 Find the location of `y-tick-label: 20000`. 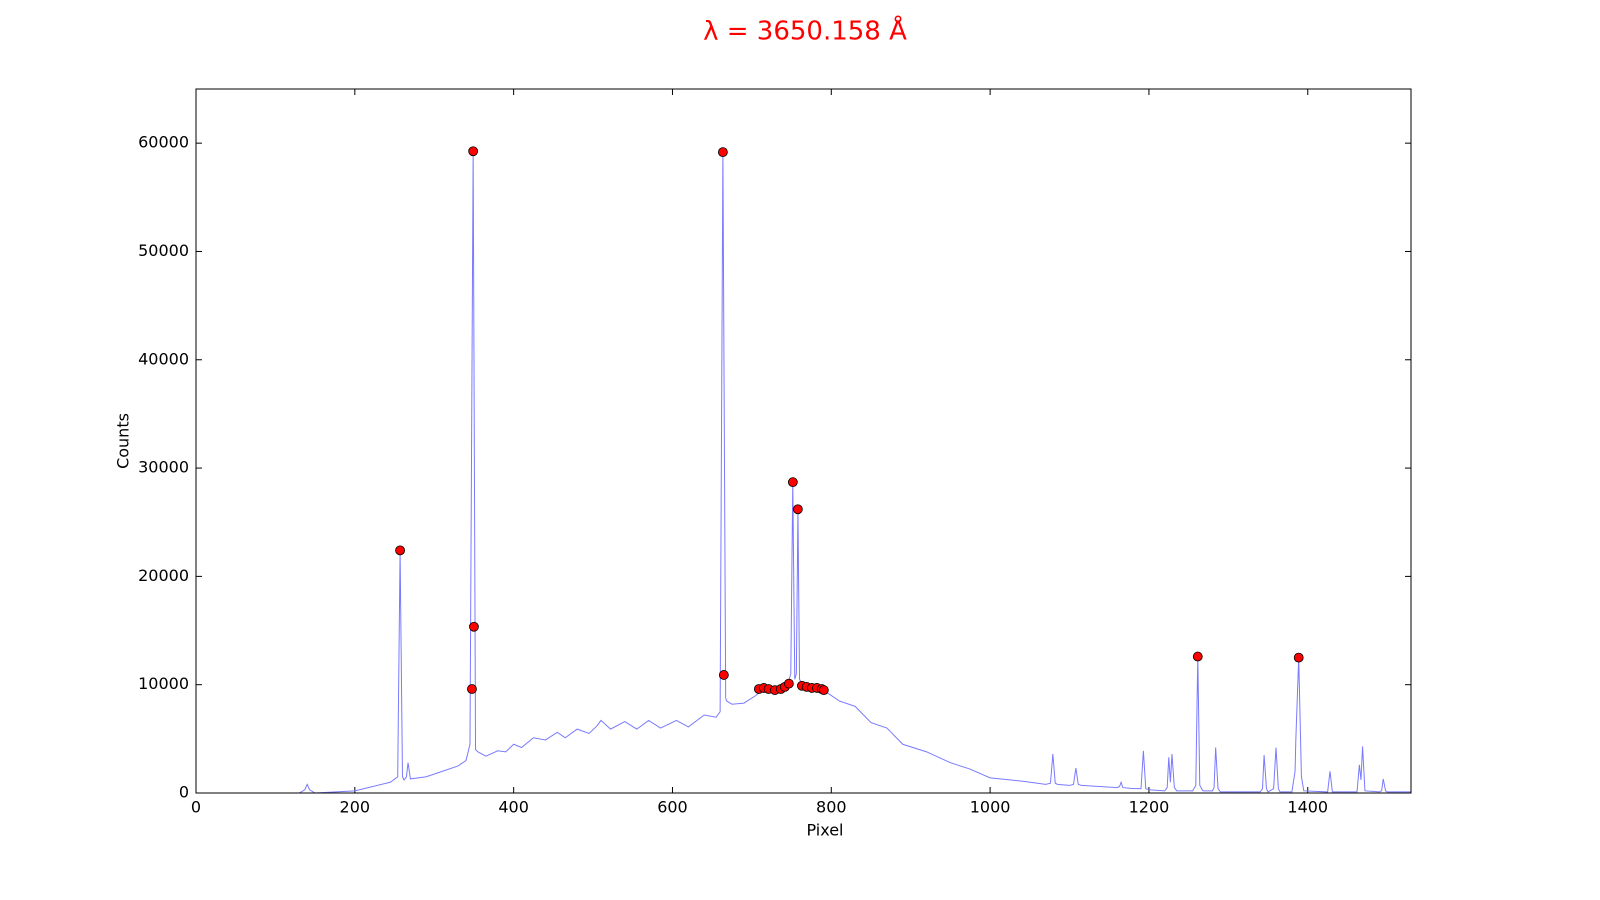

y-tick-label: 20000 is located at coordinates (163, 575).